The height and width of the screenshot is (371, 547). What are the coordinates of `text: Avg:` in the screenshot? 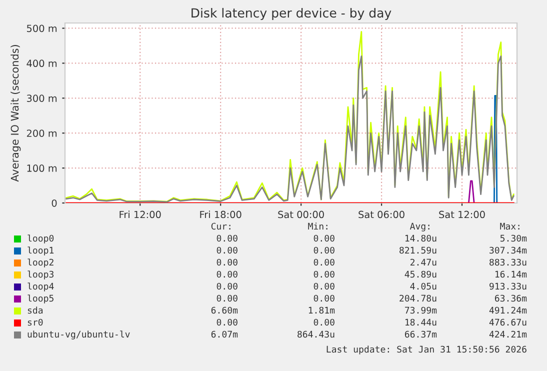 It's located at (420, 227).